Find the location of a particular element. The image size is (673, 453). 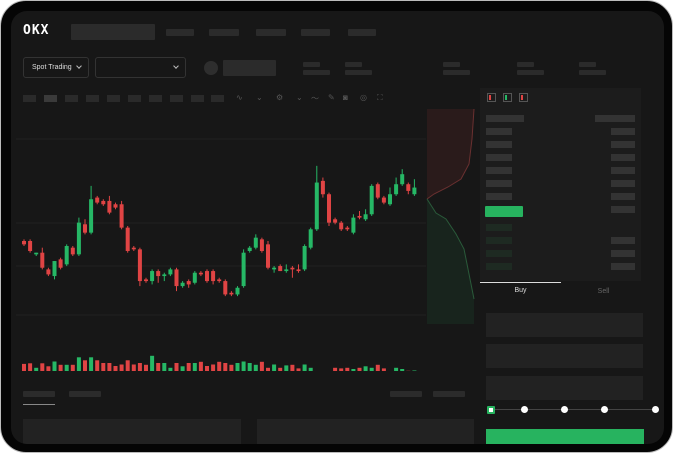

chevron-down-icon: ⌄ is located at coordinates (299, 97).